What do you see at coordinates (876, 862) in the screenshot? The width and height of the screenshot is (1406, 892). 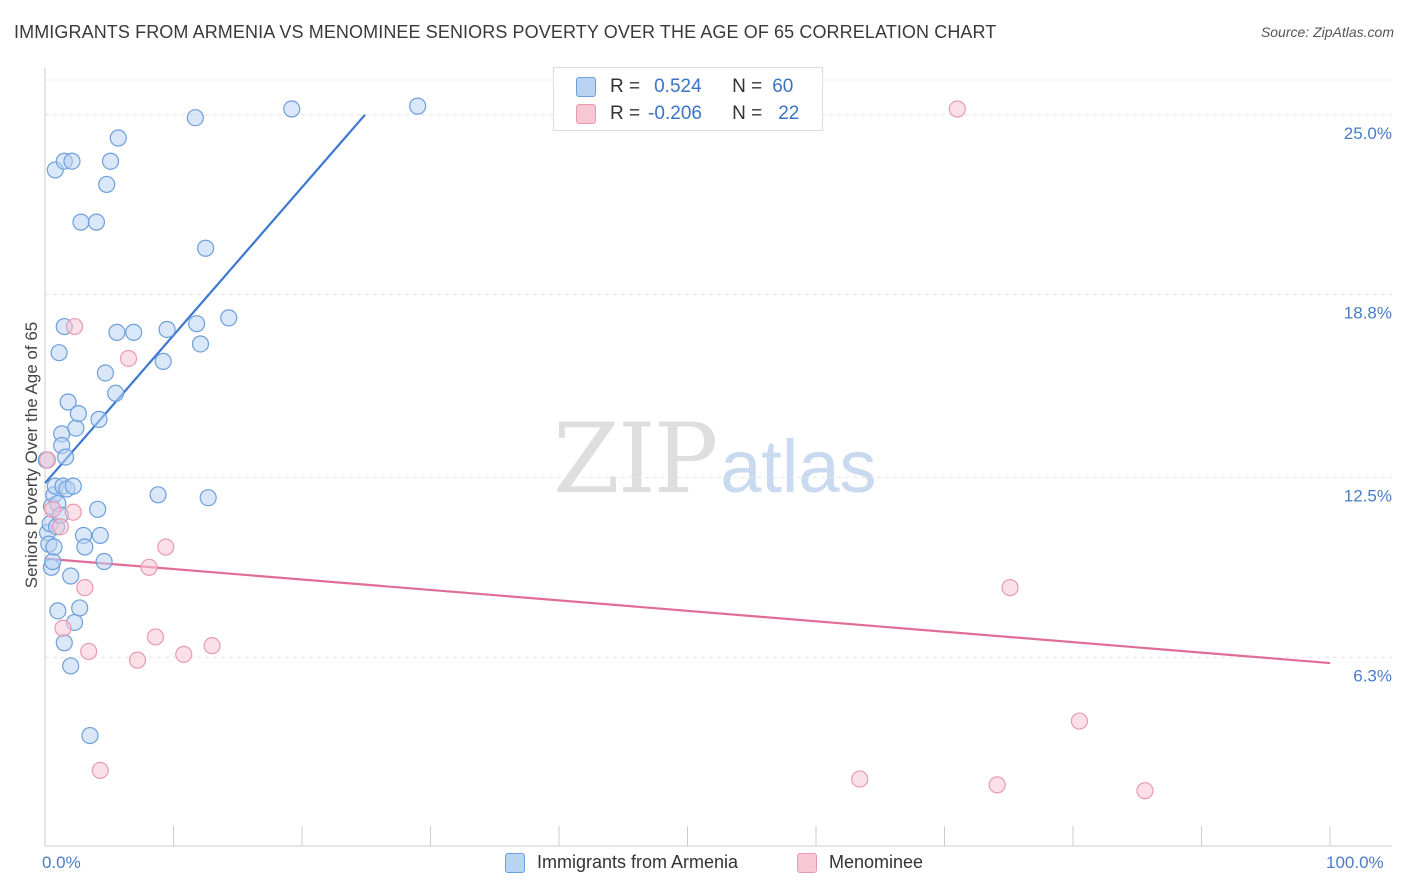 I see `bottom-legend-label: Menominee` at bounding box center [876, 862].